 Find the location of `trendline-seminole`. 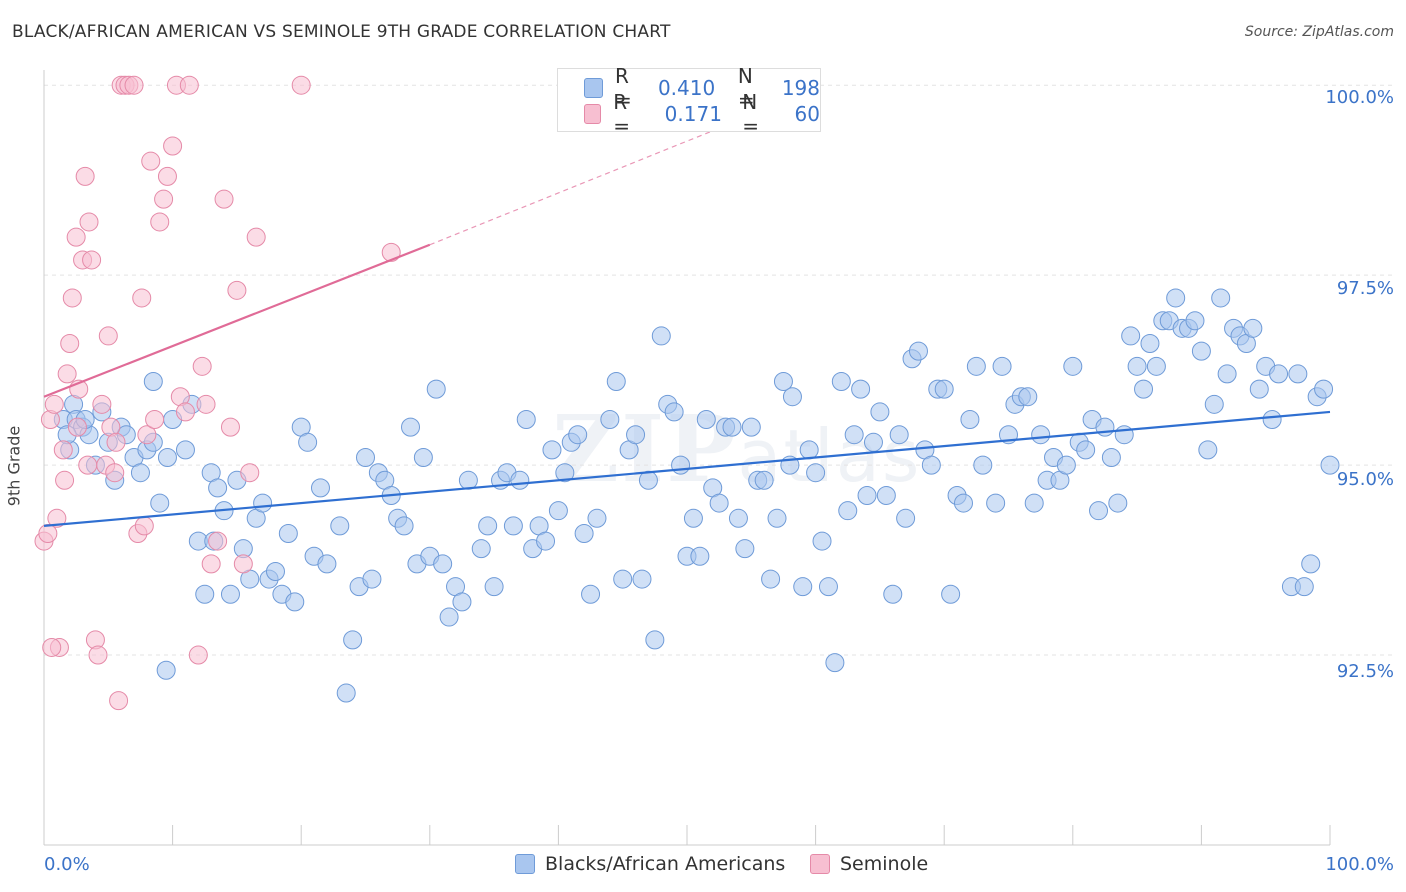

trendline-seminole is located at coordinates (237, 320).